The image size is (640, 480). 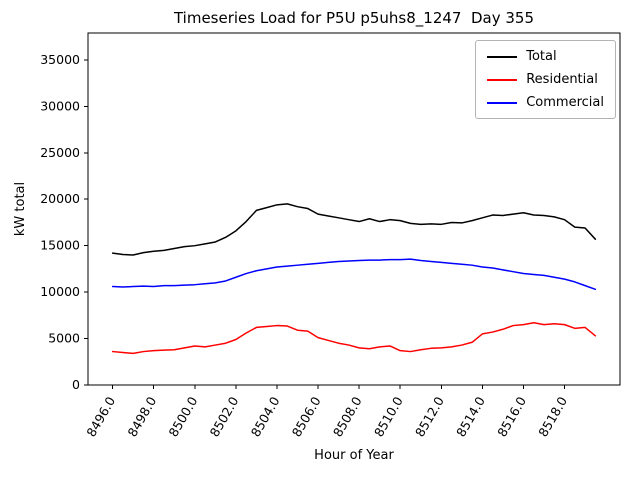 I want to click on y-axis-label: kW total, so click(x=20, y=209).